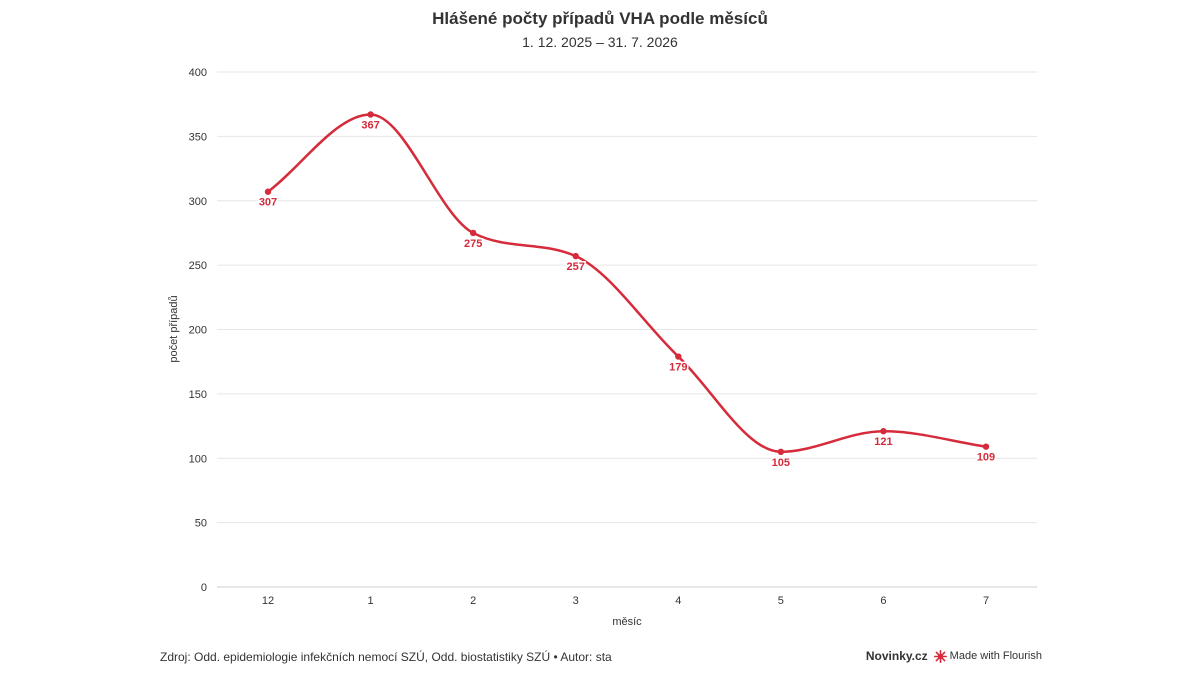 Image resolution: width=1200 pixels, height=675 pixels. I want to click on y-tick-label: 400, so click(198, 73).